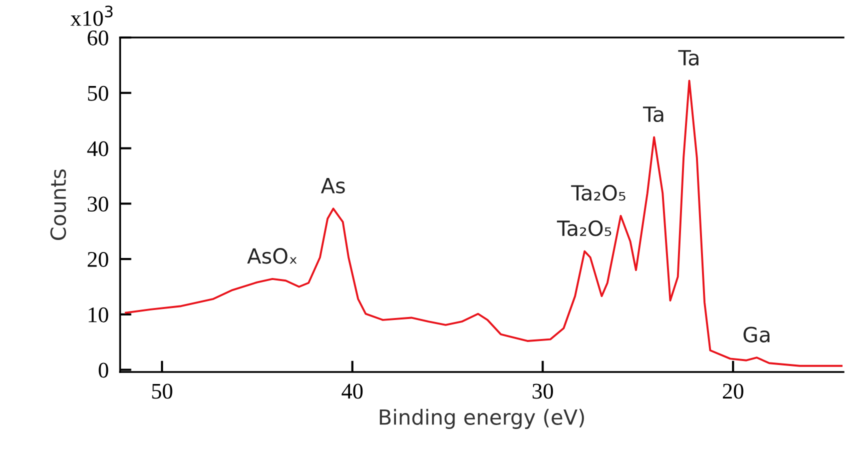  What do you see at coordinates (332, 186) in the screenshot?
I see `annotation: As` at bounding box center [332, 186].